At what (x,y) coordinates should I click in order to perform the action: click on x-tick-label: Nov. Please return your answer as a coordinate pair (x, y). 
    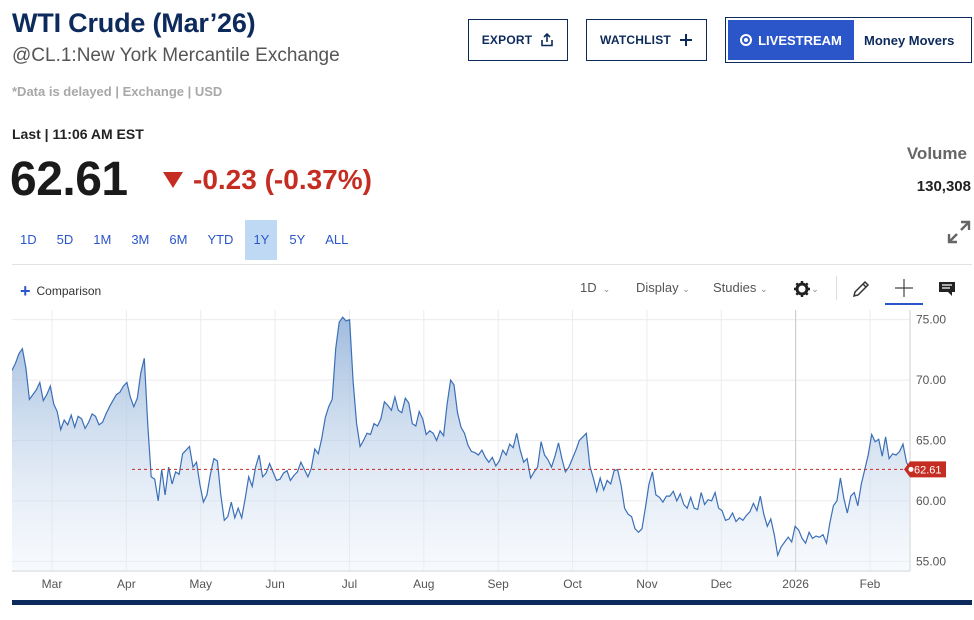
    Looking at the image, I should click on (646, 584).